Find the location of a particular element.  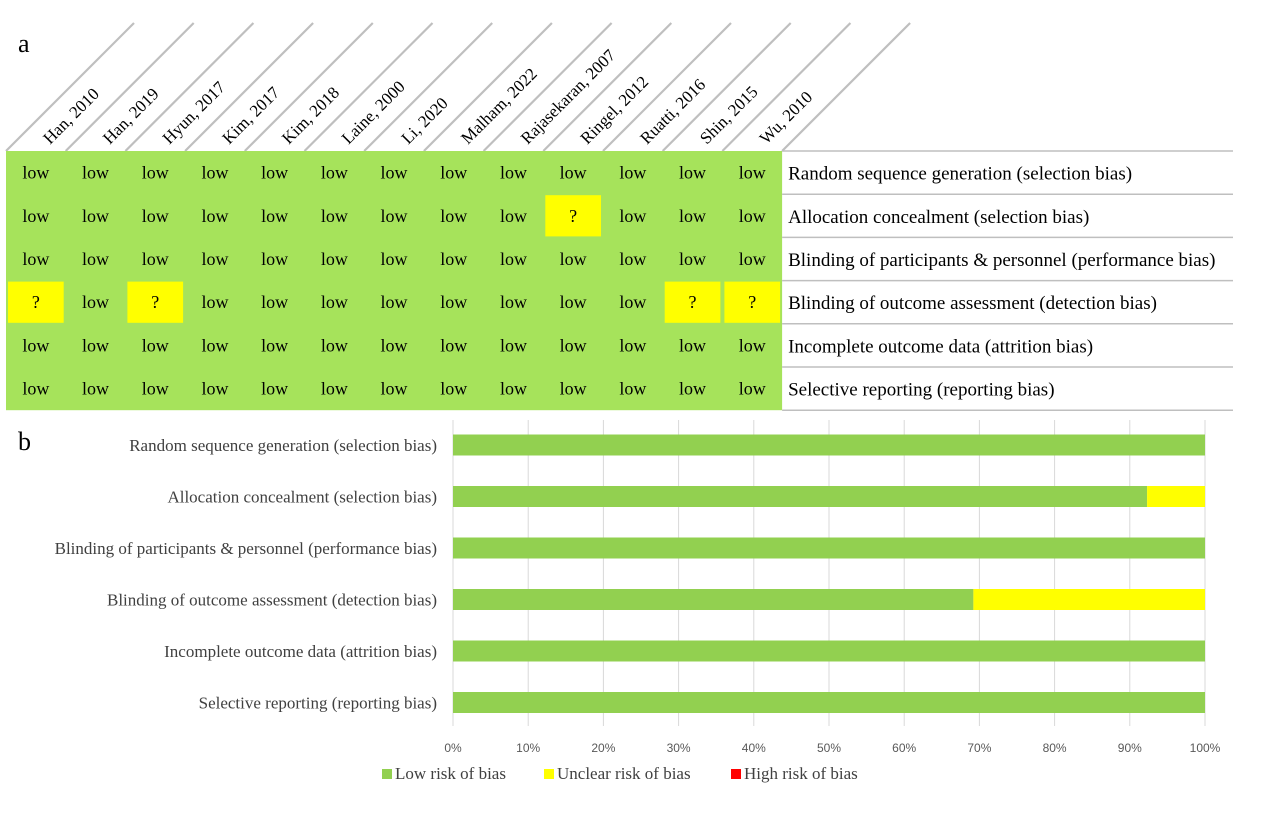

domain-label: Selective reporting (reporting bias) is located at coordinates (921, 390).